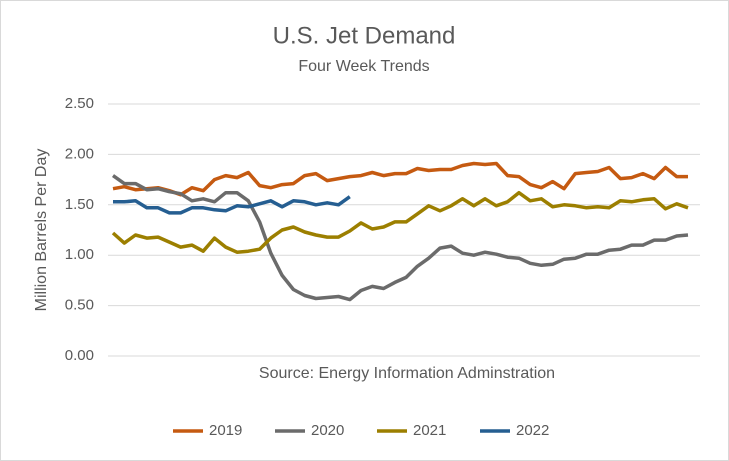 The image size is (729, 461). Describe the element at coordinates (79, 204) in the screenshot. I see `y-tick-label: 1.50` at that location.